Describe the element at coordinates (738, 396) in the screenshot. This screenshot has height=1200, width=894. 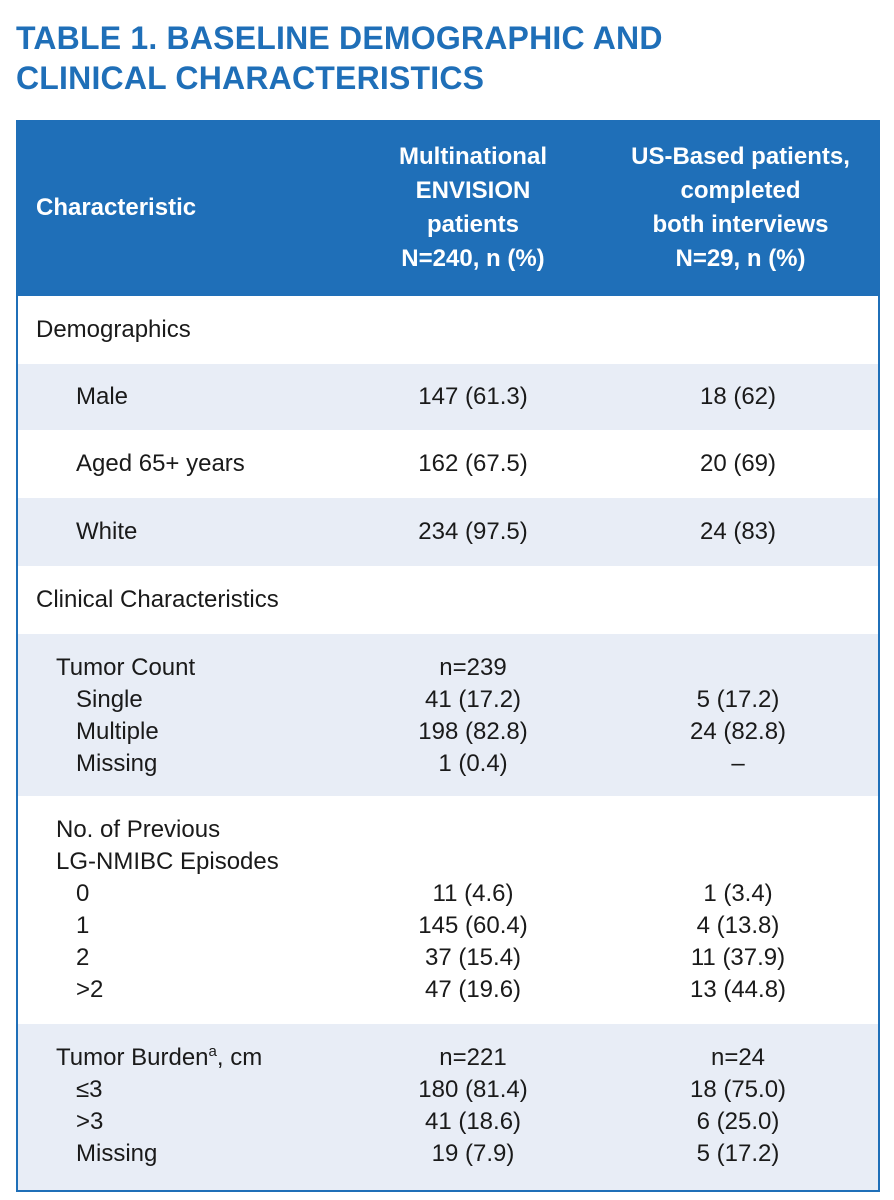
I see `value-us-based: 18 (62)` at that location.